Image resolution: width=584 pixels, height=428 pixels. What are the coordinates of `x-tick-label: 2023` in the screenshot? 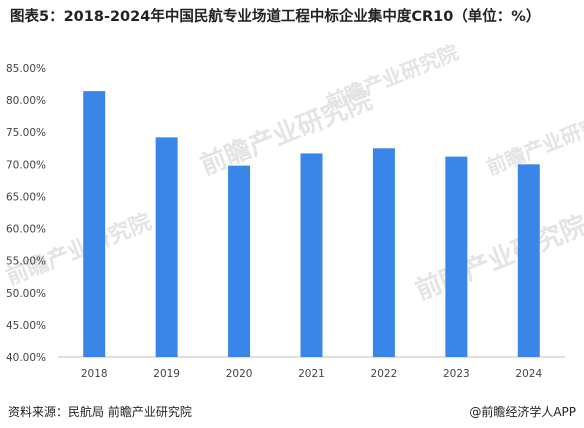 It's located at (456, 374).